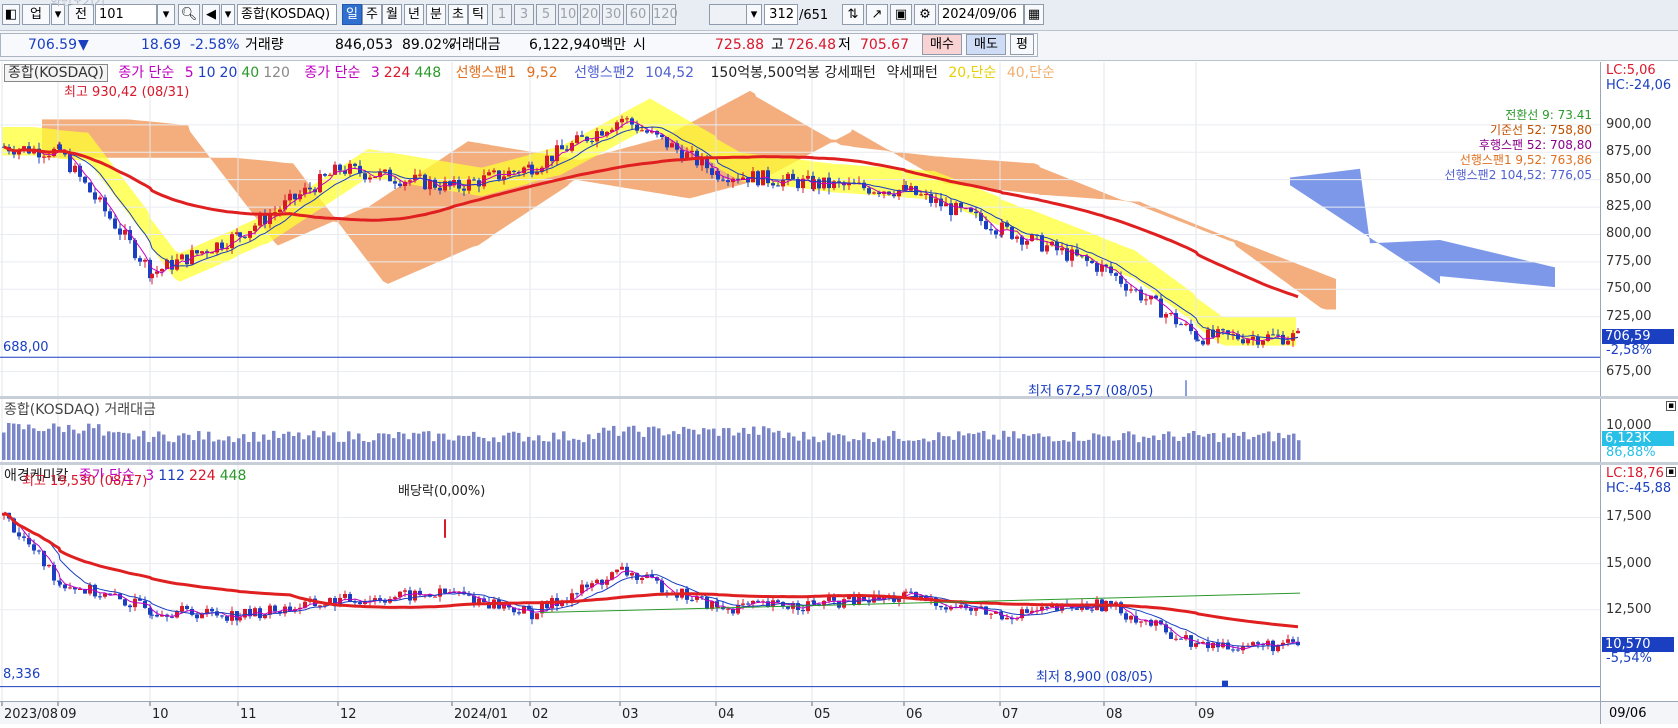 This screenshot has height=728, width=1678. What do you see at coordinates (726, 714) in the screenshot?
I see `x-label-8: 04` at bounding box center [726, 714].